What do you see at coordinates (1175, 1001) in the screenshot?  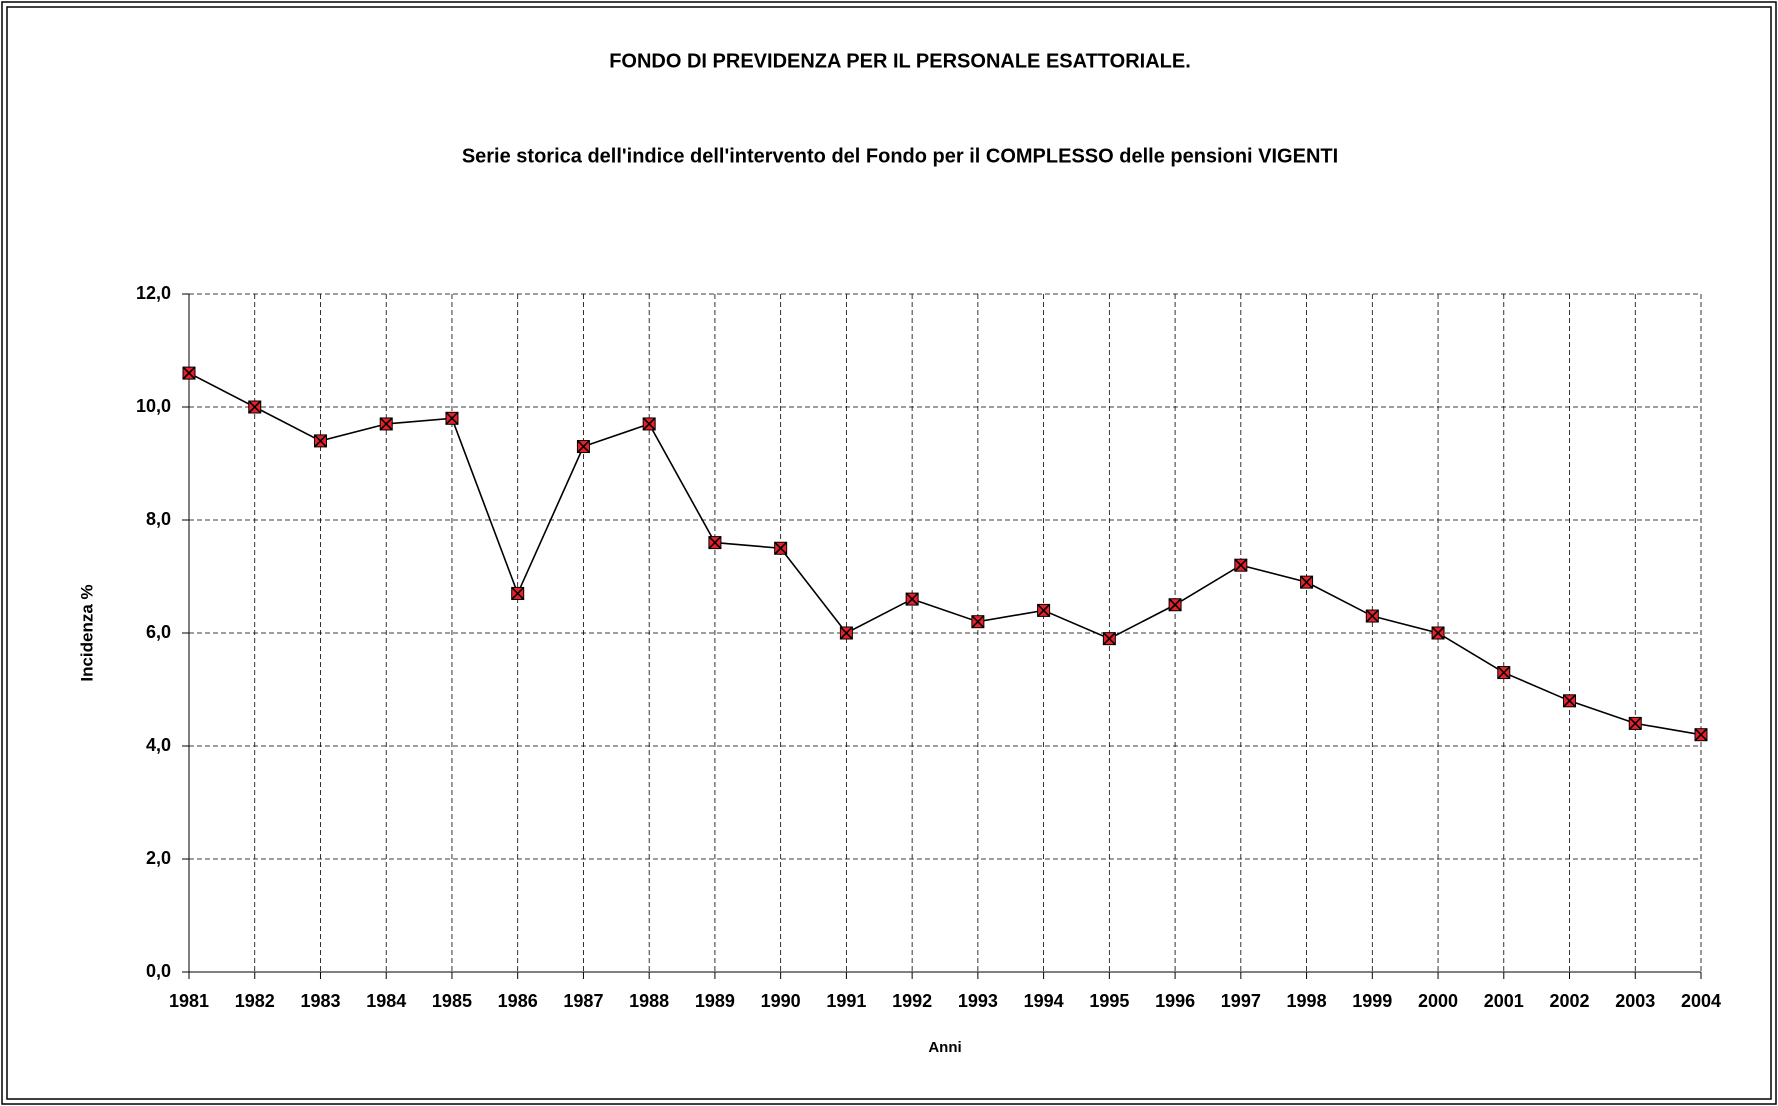 I see `x-tick-label: 1996` at bounding box center [1175, 1001].